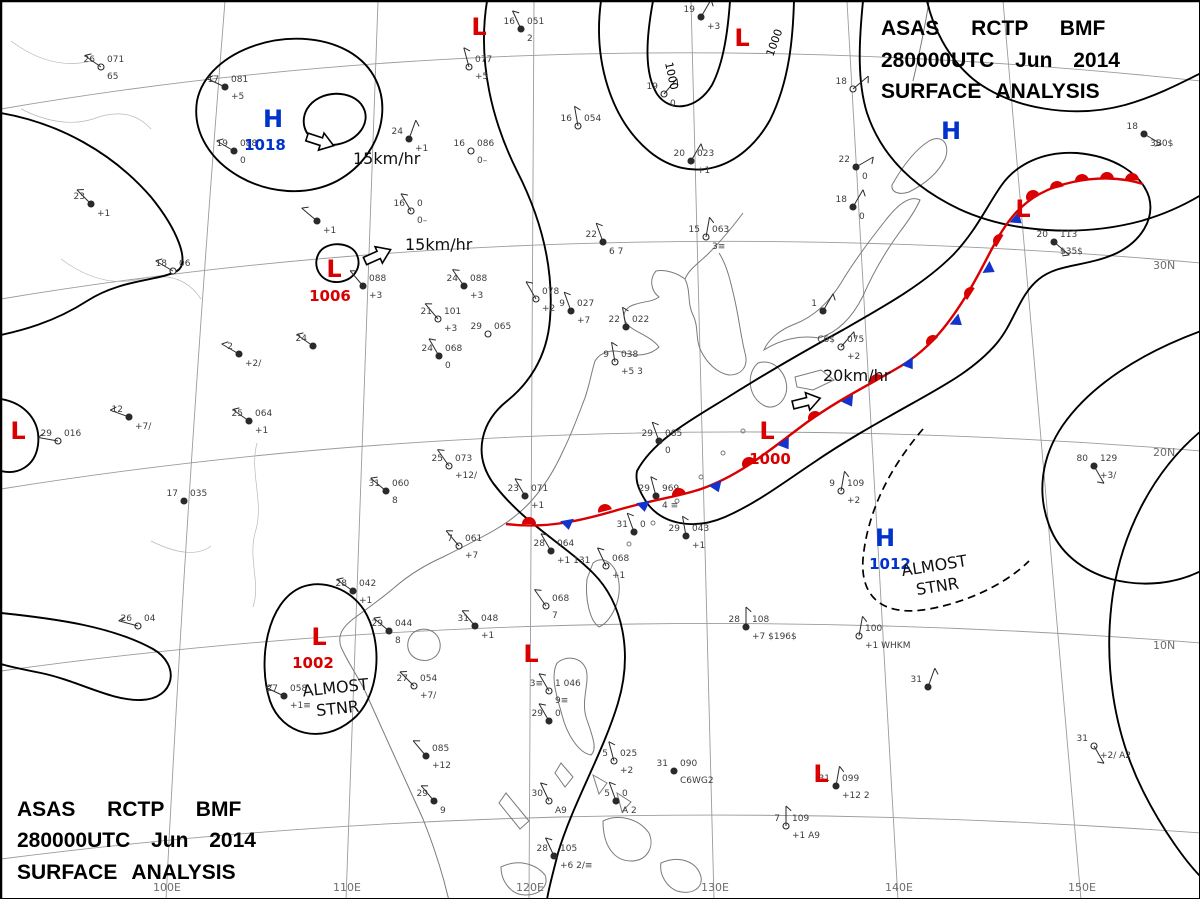 The width and height of the screenshot is (1200, 899). Describe the element at coordinates (514, 811) in the screenshot. I see `palawan-island` at that location.